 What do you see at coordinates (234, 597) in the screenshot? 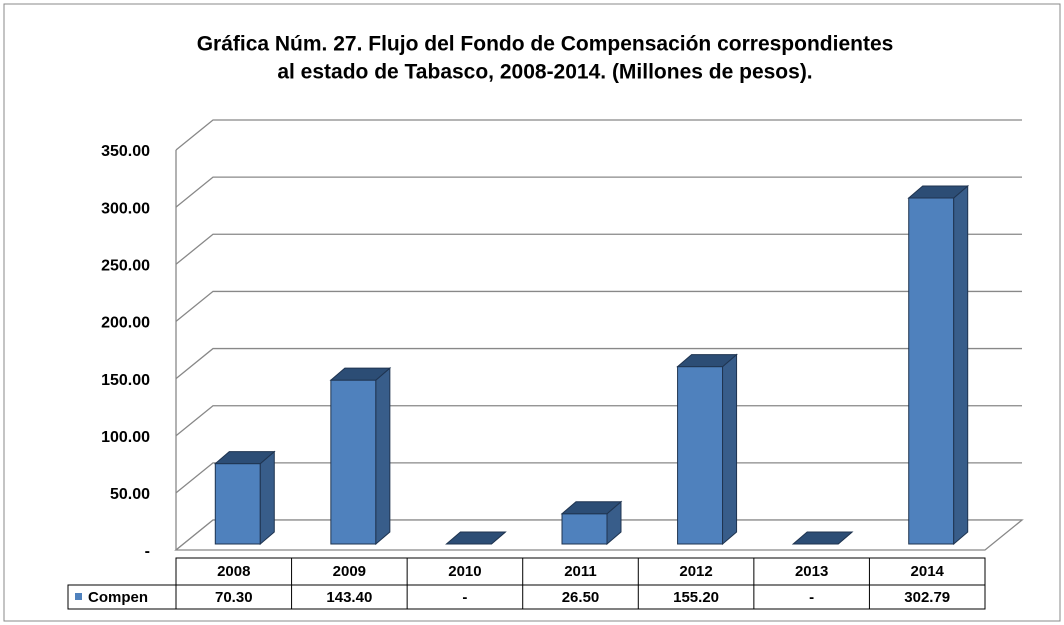
I see `table-value: 70.30` at bounding box center [234, 597].